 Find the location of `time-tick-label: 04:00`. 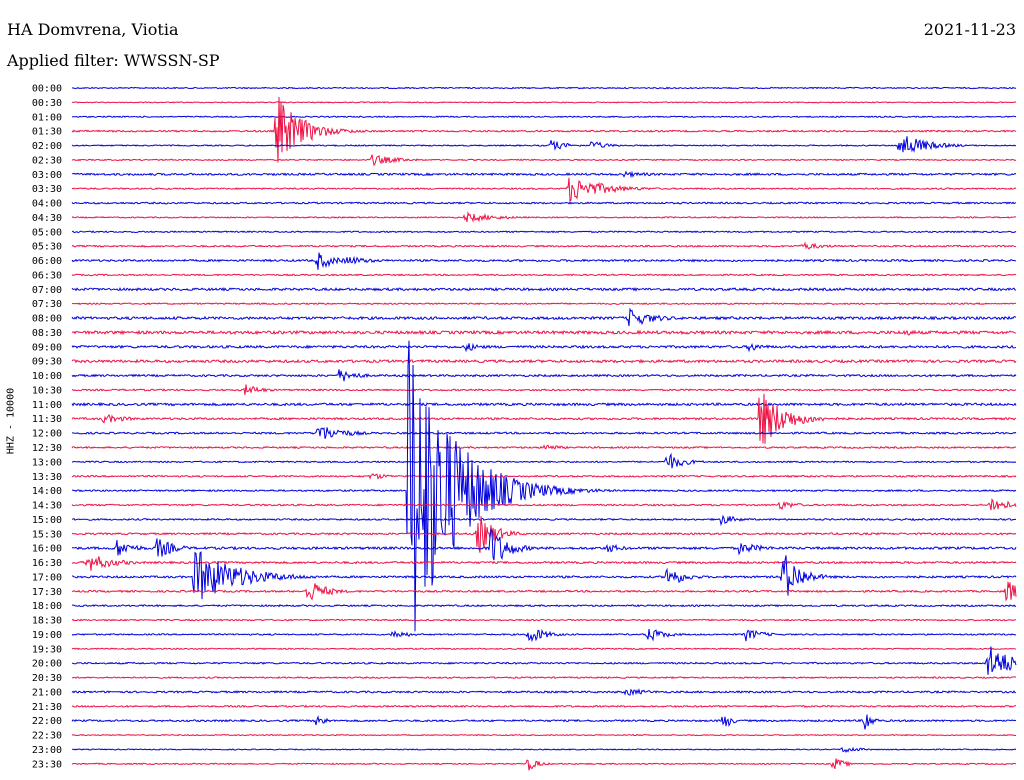

time-tick-label: 04:00 is located at coordinates (47, 204).